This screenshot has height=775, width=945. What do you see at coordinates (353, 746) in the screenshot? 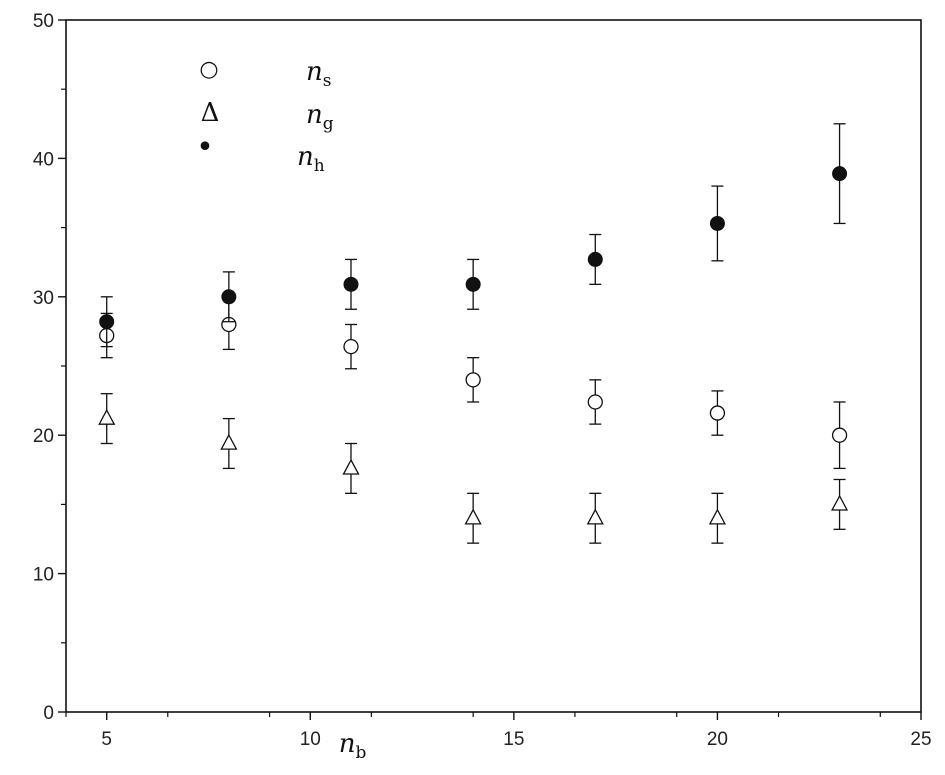
I see `x-axis-title: nb` at bounding box center [353, 746].